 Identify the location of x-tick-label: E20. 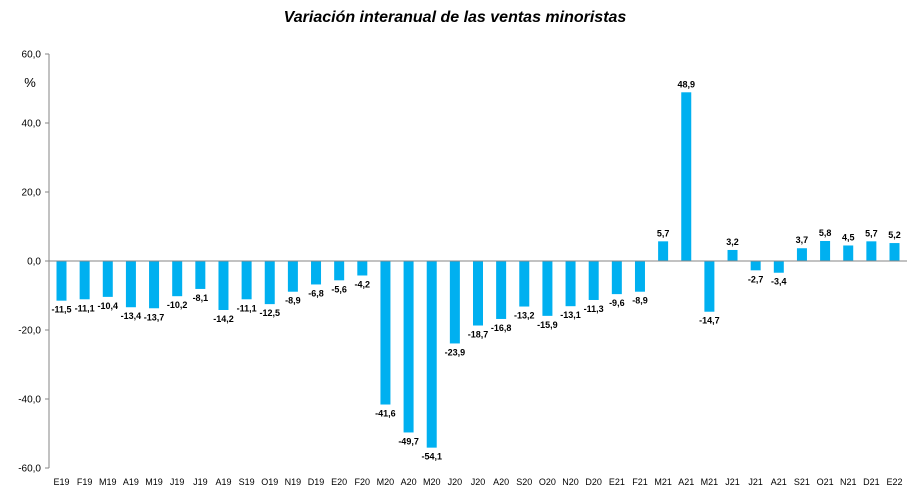
(339, 482).